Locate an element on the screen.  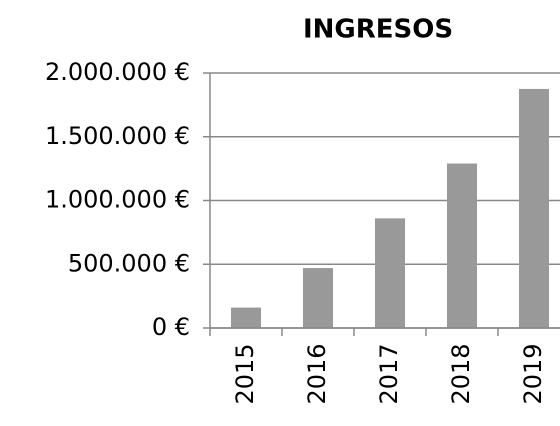
y-tick-label: 1.500.000 € is located at coordinates (117, 136).